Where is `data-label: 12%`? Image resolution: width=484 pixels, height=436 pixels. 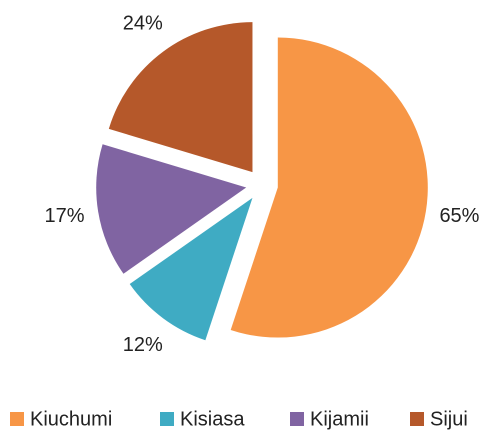
data-label: 12% is located at coordinates (143, 345).